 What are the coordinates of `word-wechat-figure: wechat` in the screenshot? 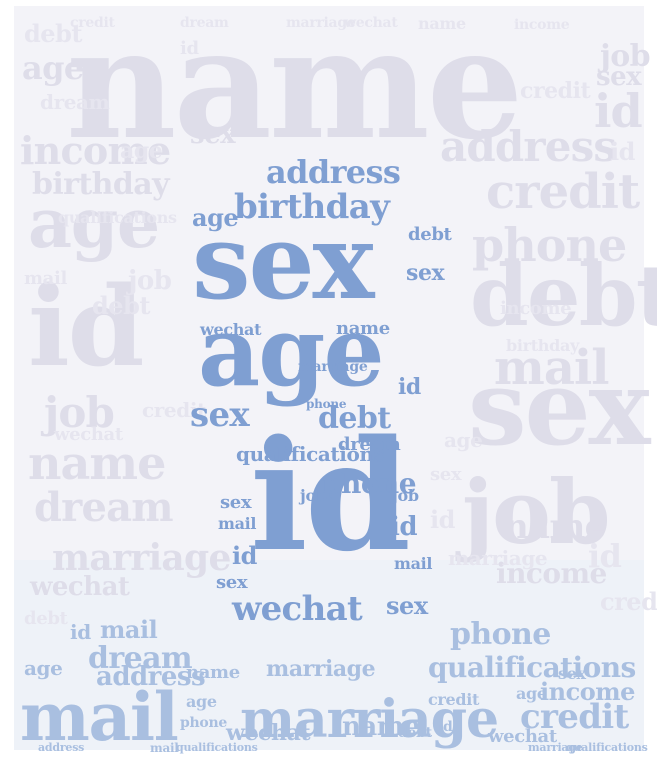 It's located at (297, 609).